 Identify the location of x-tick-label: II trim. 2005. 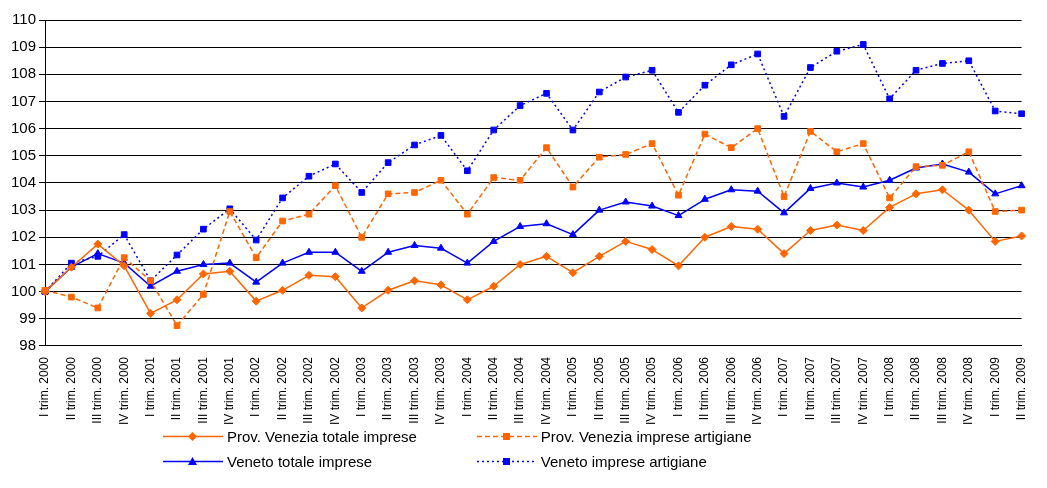
(598, 388).